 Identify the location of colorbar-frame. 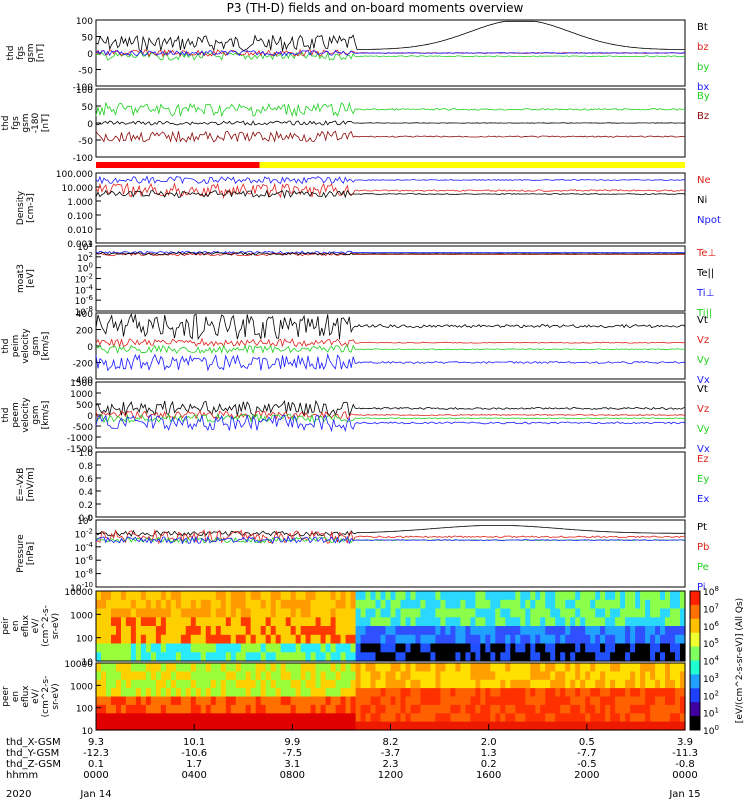
(695, 660).